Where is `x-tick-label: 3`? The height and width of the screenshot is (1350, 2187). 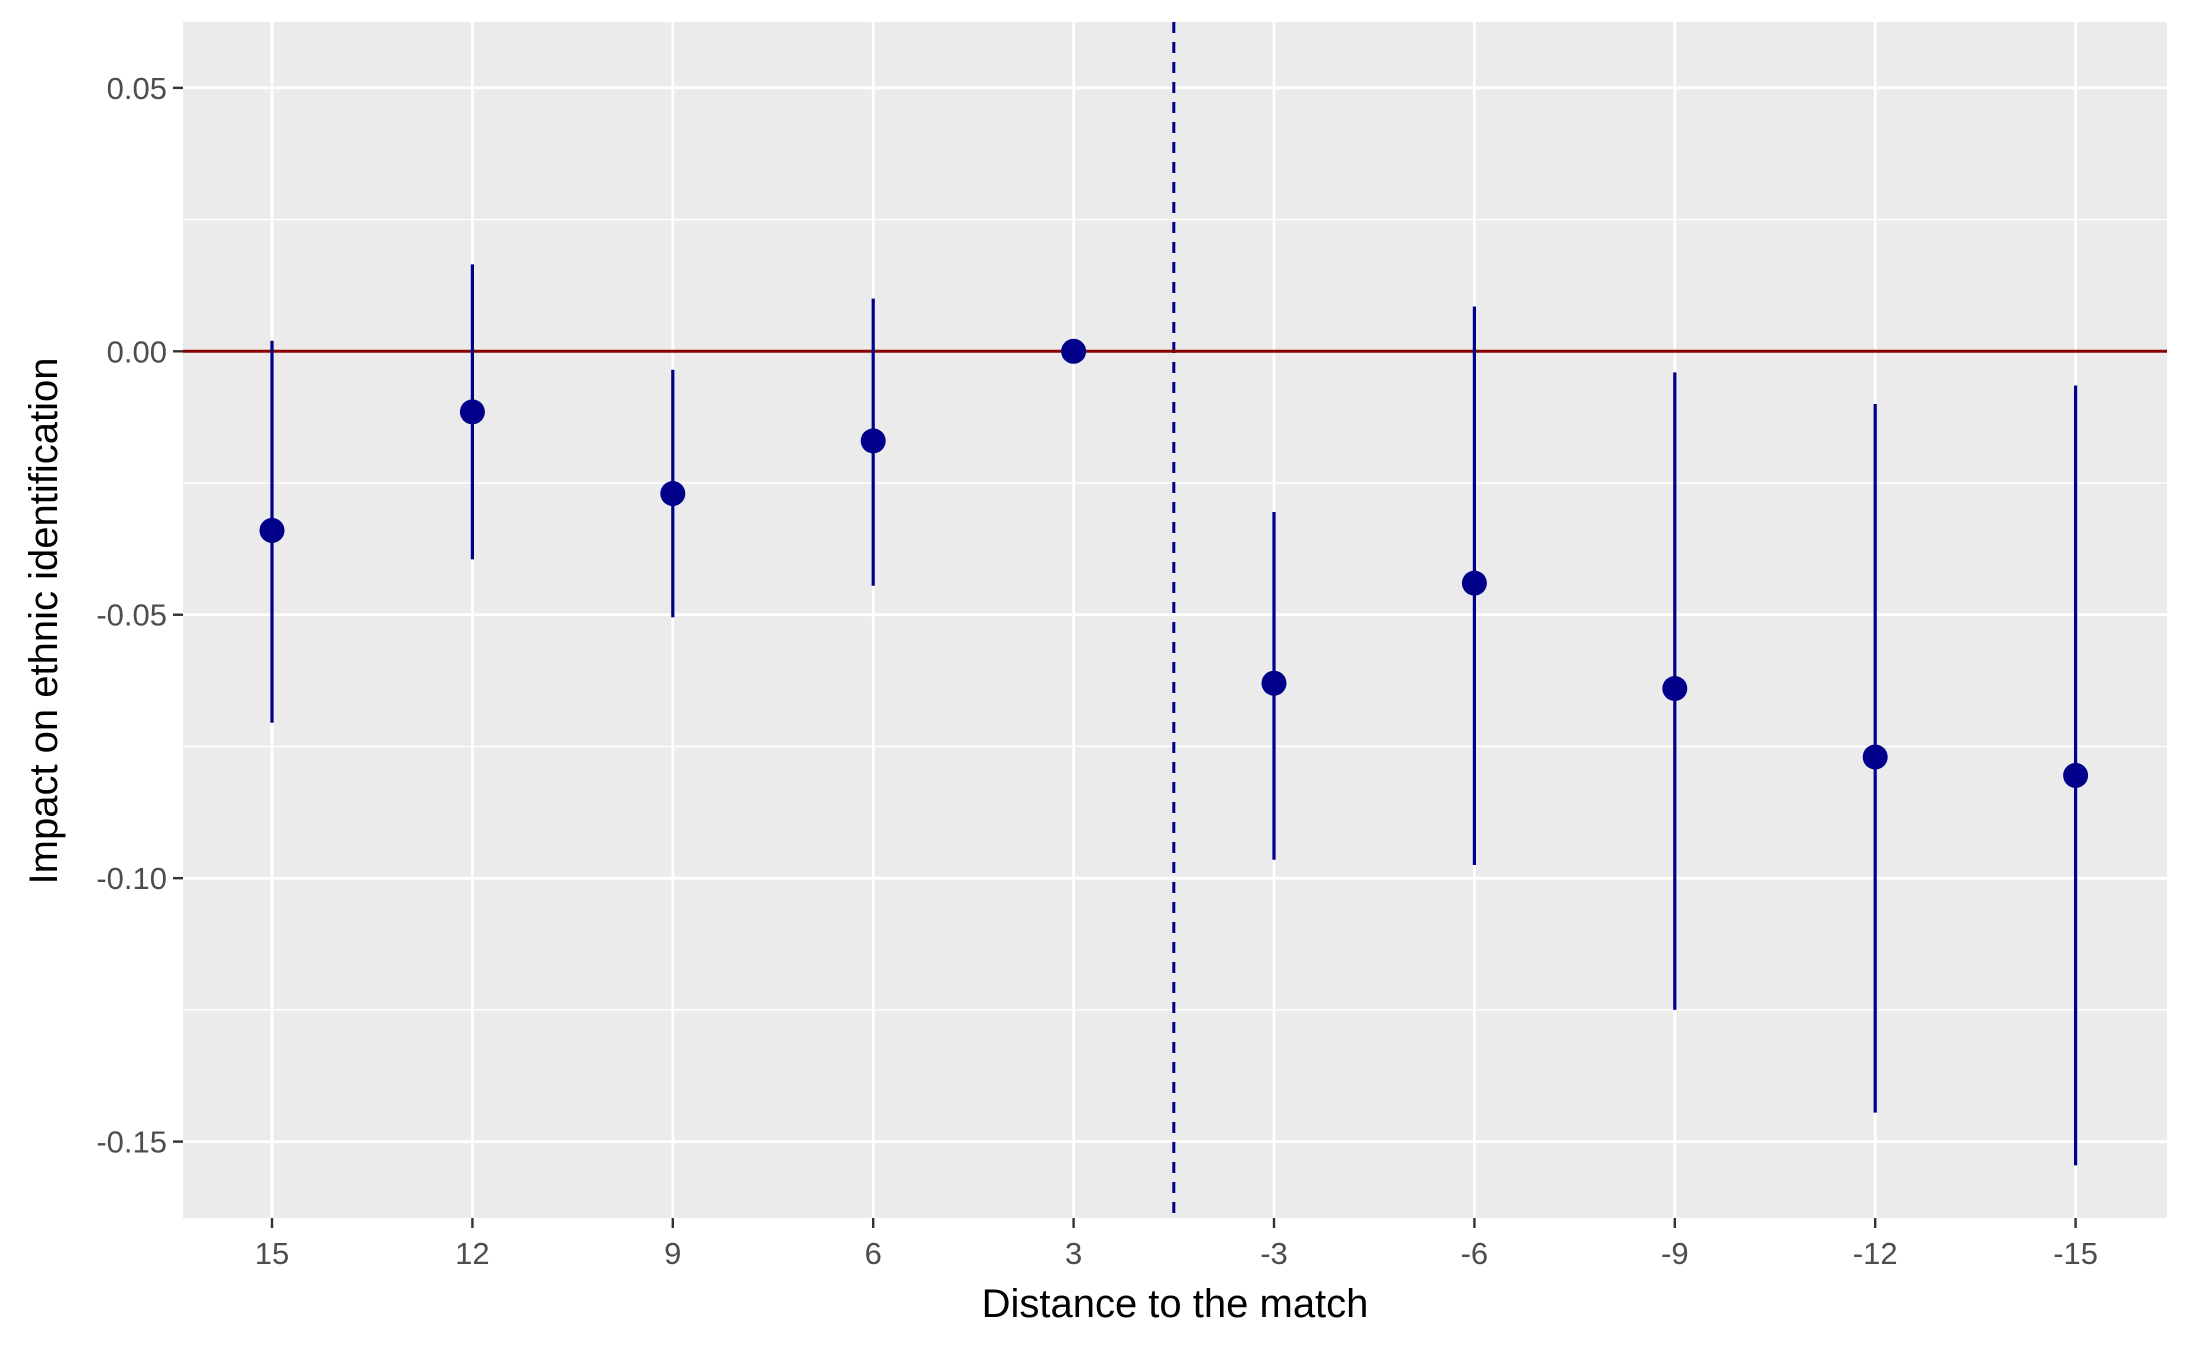
x-tick-label: 3 is located at coordinates (1073, 1253).